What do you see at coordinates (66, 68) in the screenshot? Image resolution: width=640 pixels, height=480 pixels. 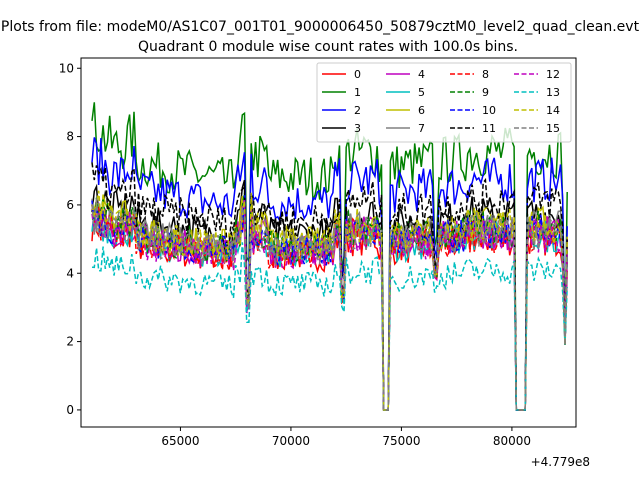 I see `y-tick-label: 10` at bounding box center [66, 68].